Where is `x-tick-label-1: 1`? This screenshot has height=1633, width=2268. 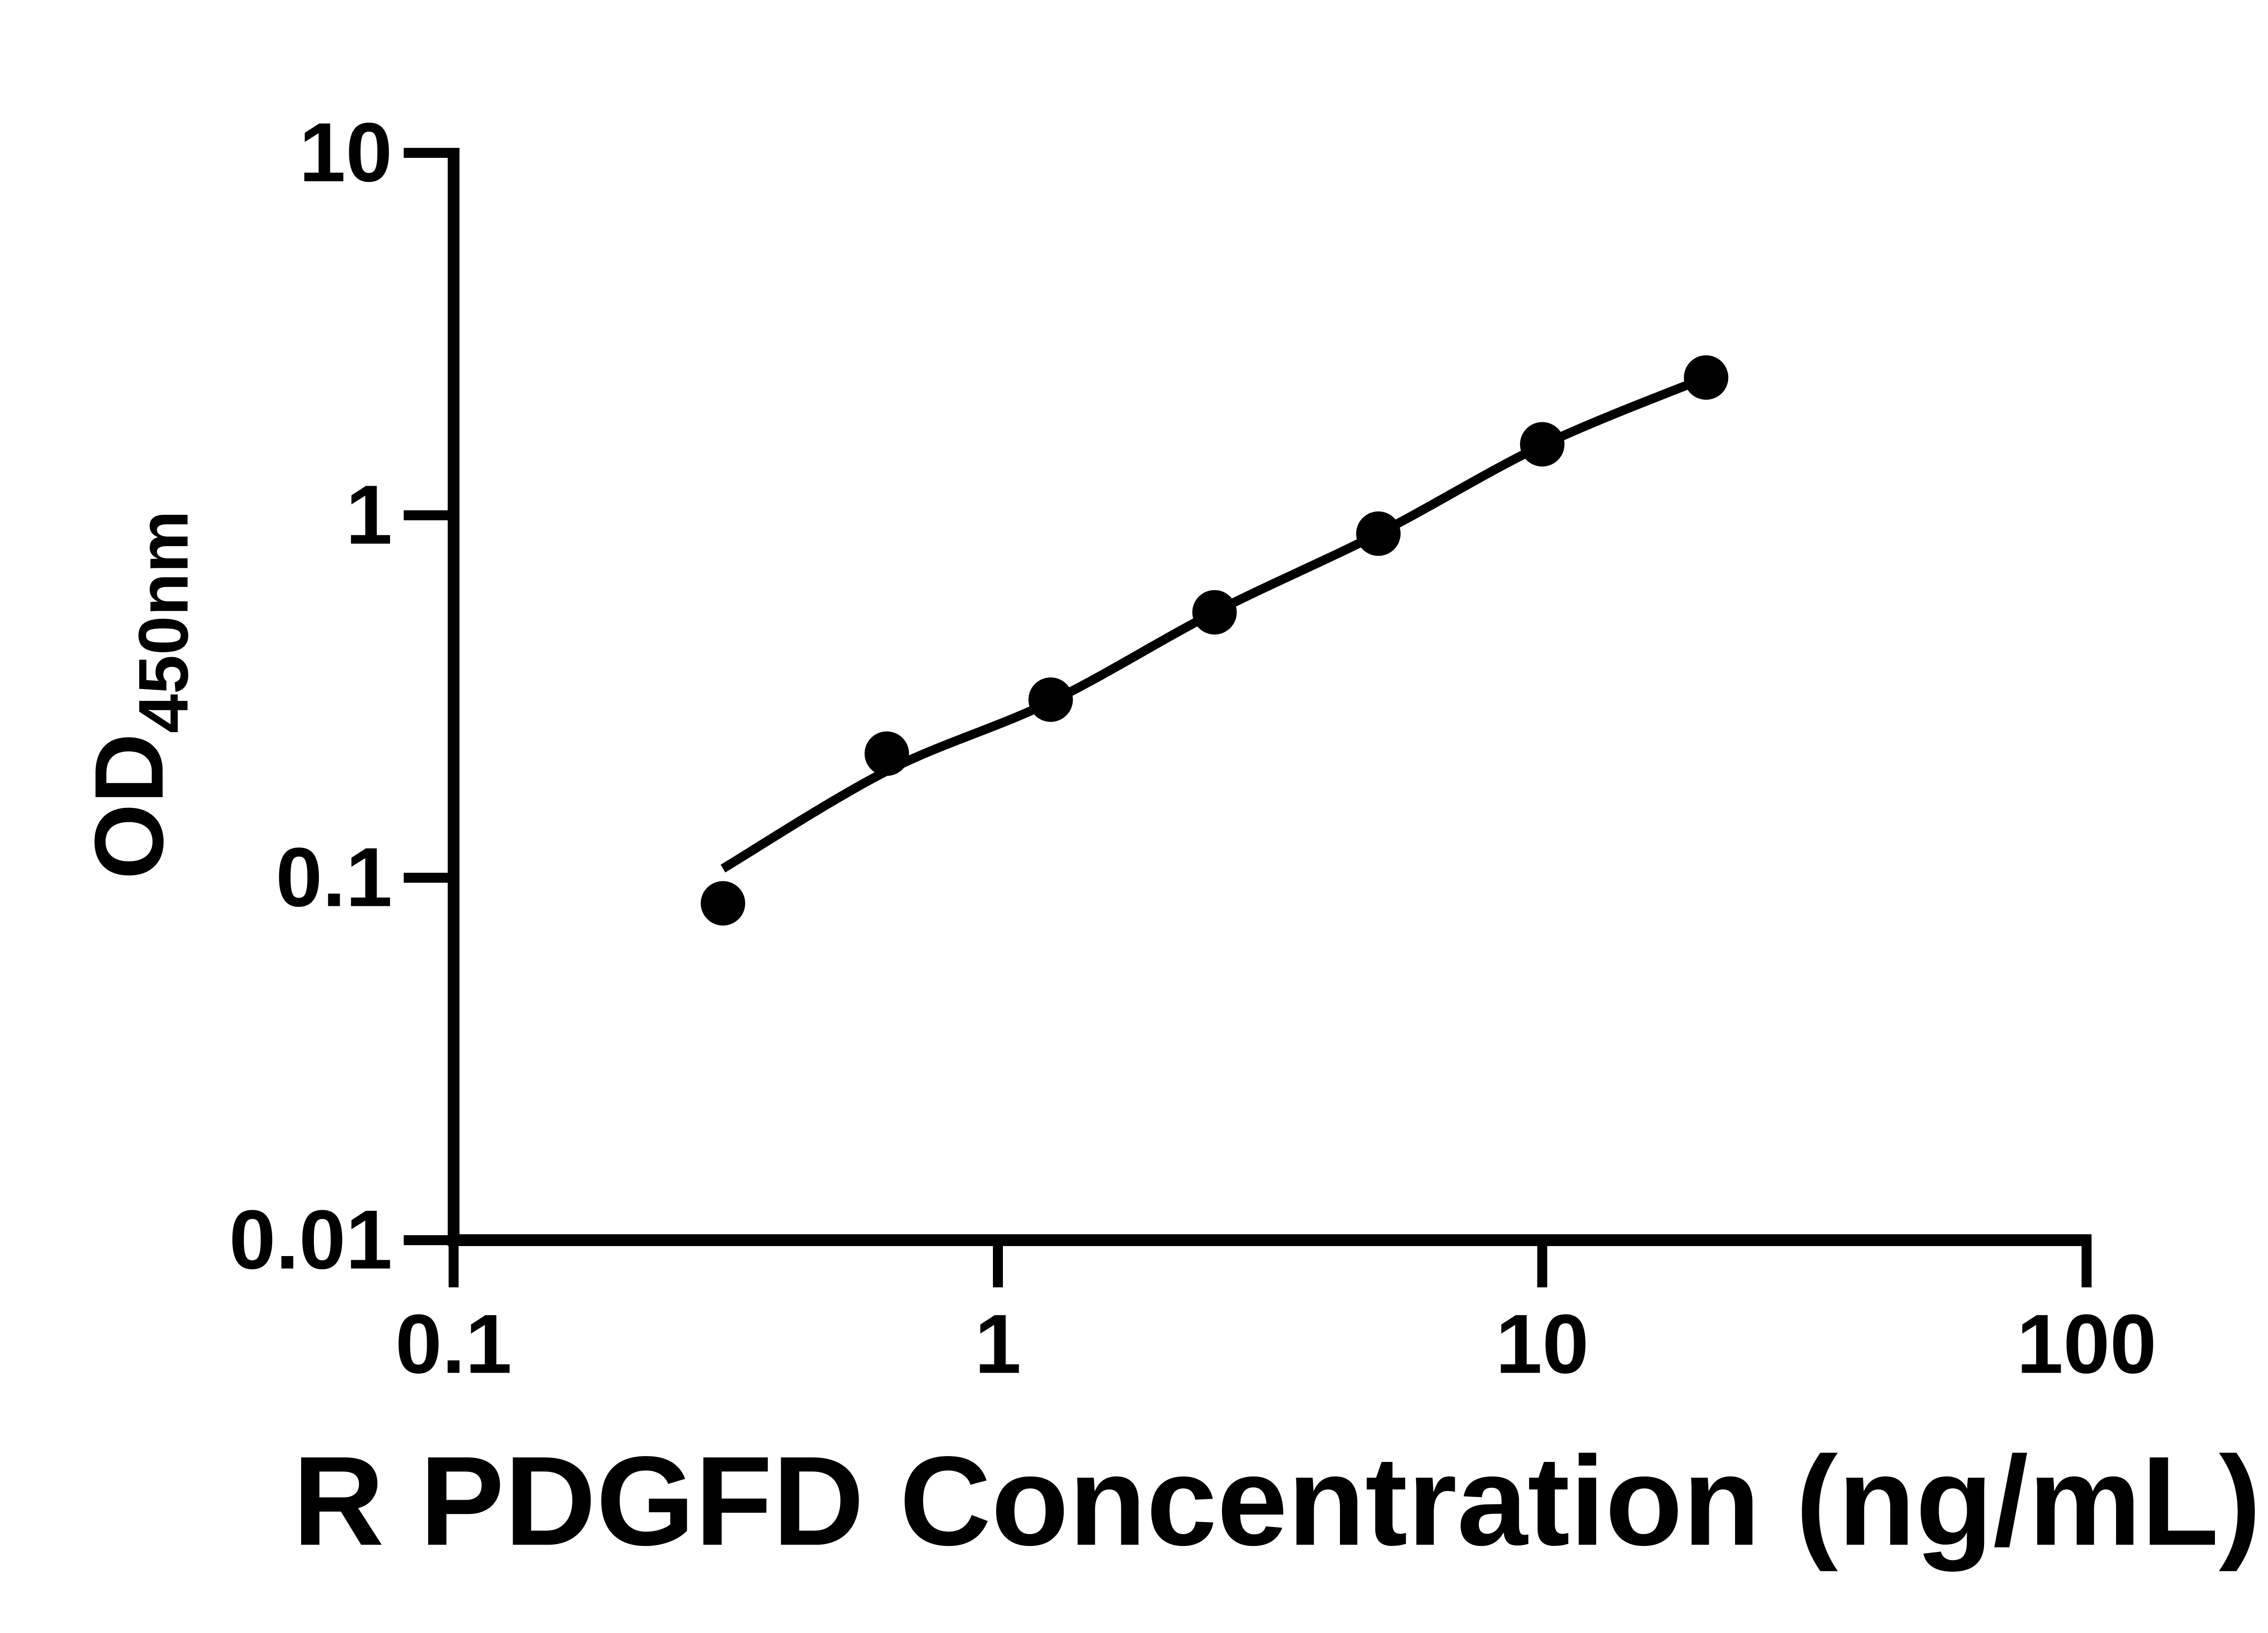
x-tick-label-1: 1 is located at coordinates (998, 1344).